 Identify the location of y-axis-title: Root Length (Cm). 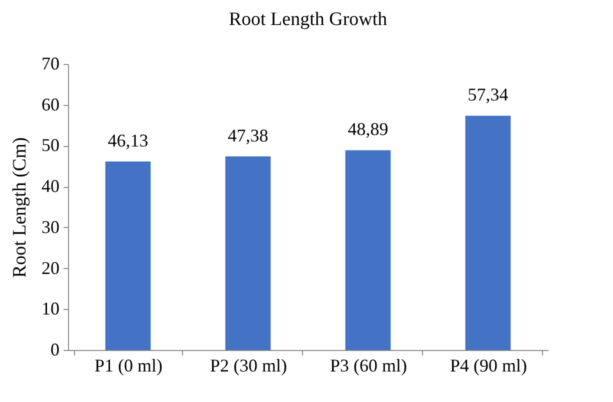
(20, 207).